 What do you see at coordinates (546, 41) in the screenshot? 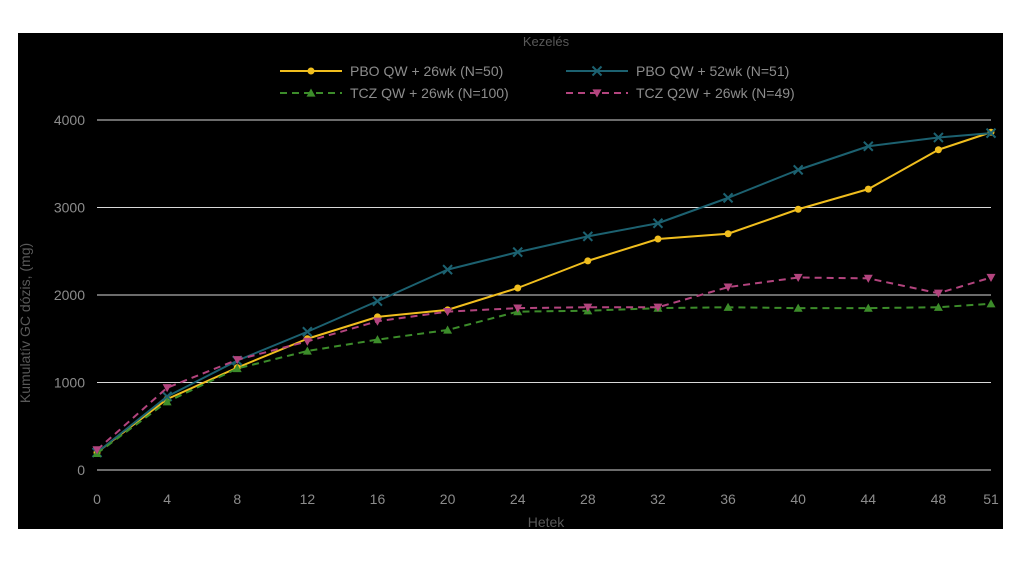
I see `legend-title: Kezelés` at bounding box center [546, 41].